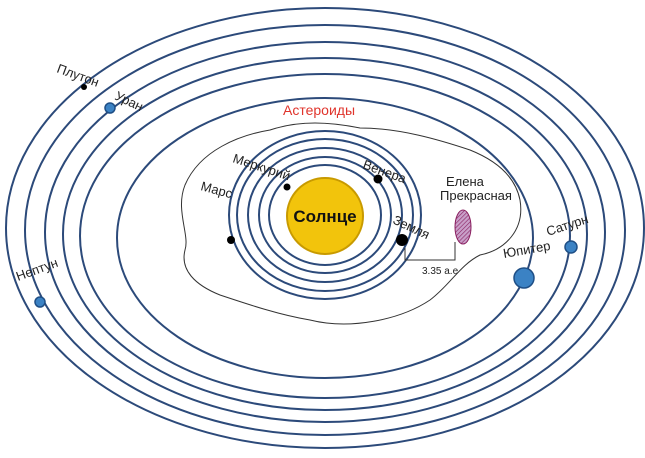 This screenshot has width=645, height=458. I want to click on orbit, so click(325, 215).